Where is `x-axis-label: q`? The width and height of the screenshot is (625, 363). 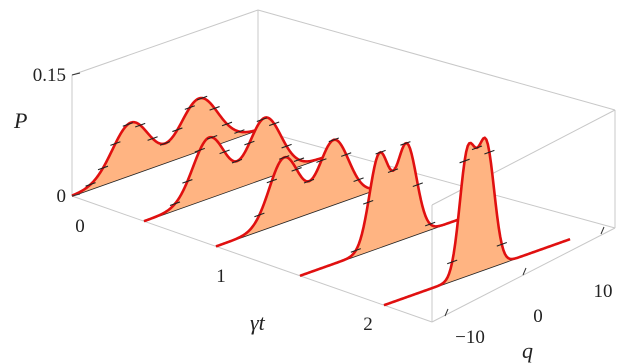
x-axis-label: q is located at coordinates (527, 350).